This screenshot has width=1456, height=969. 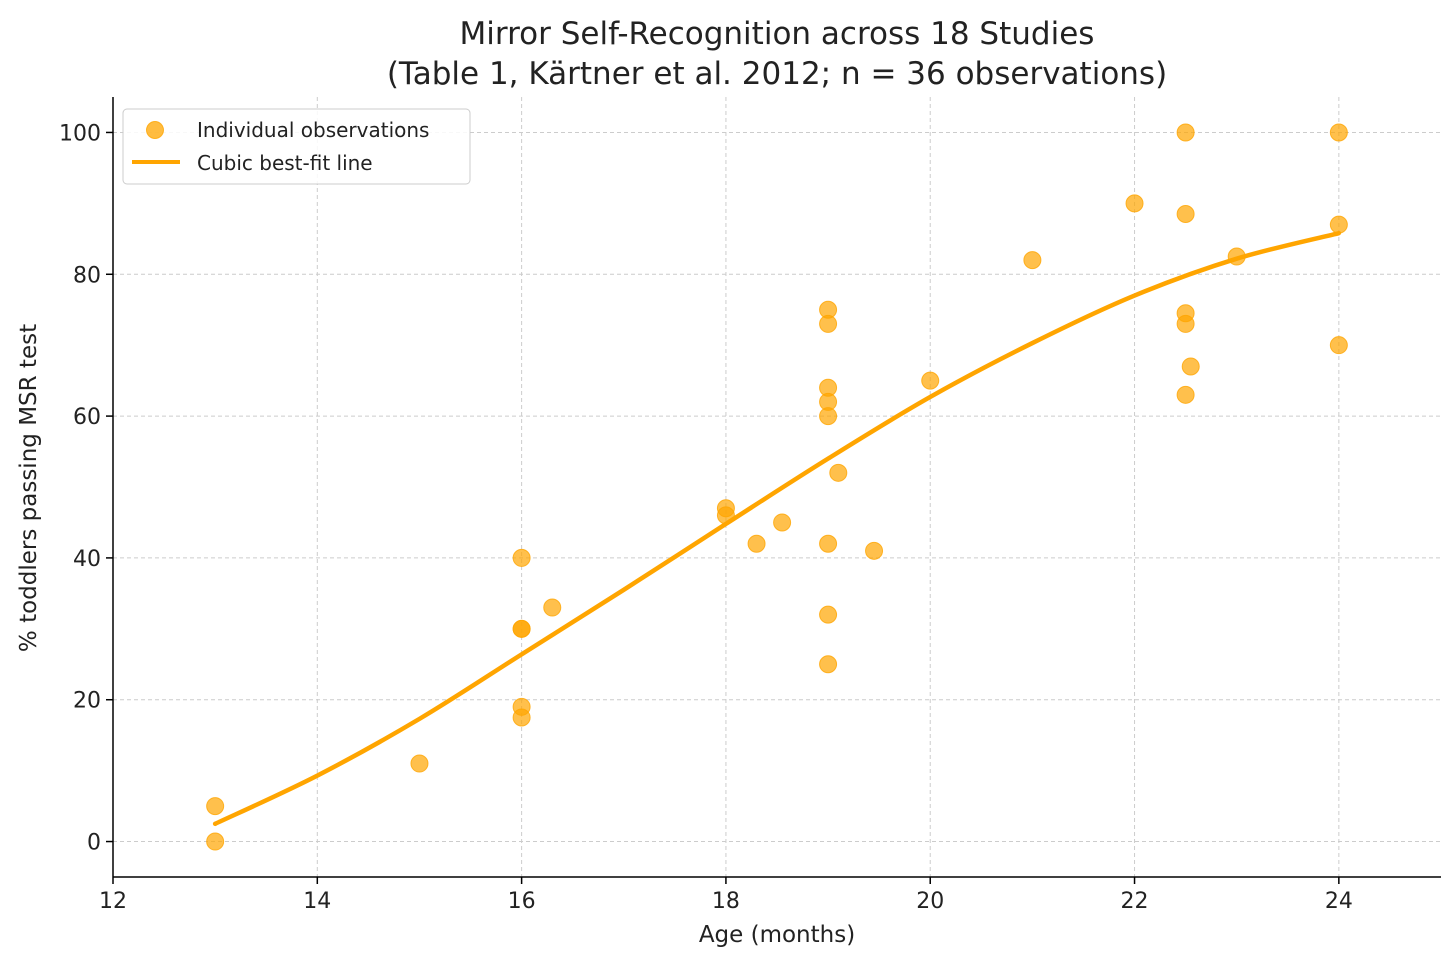 What do you see at coordinates (29, 488) in the screenshot?
I see `y-axis-label: % toddlers passing MSR test` at bounding box center [29, 488].